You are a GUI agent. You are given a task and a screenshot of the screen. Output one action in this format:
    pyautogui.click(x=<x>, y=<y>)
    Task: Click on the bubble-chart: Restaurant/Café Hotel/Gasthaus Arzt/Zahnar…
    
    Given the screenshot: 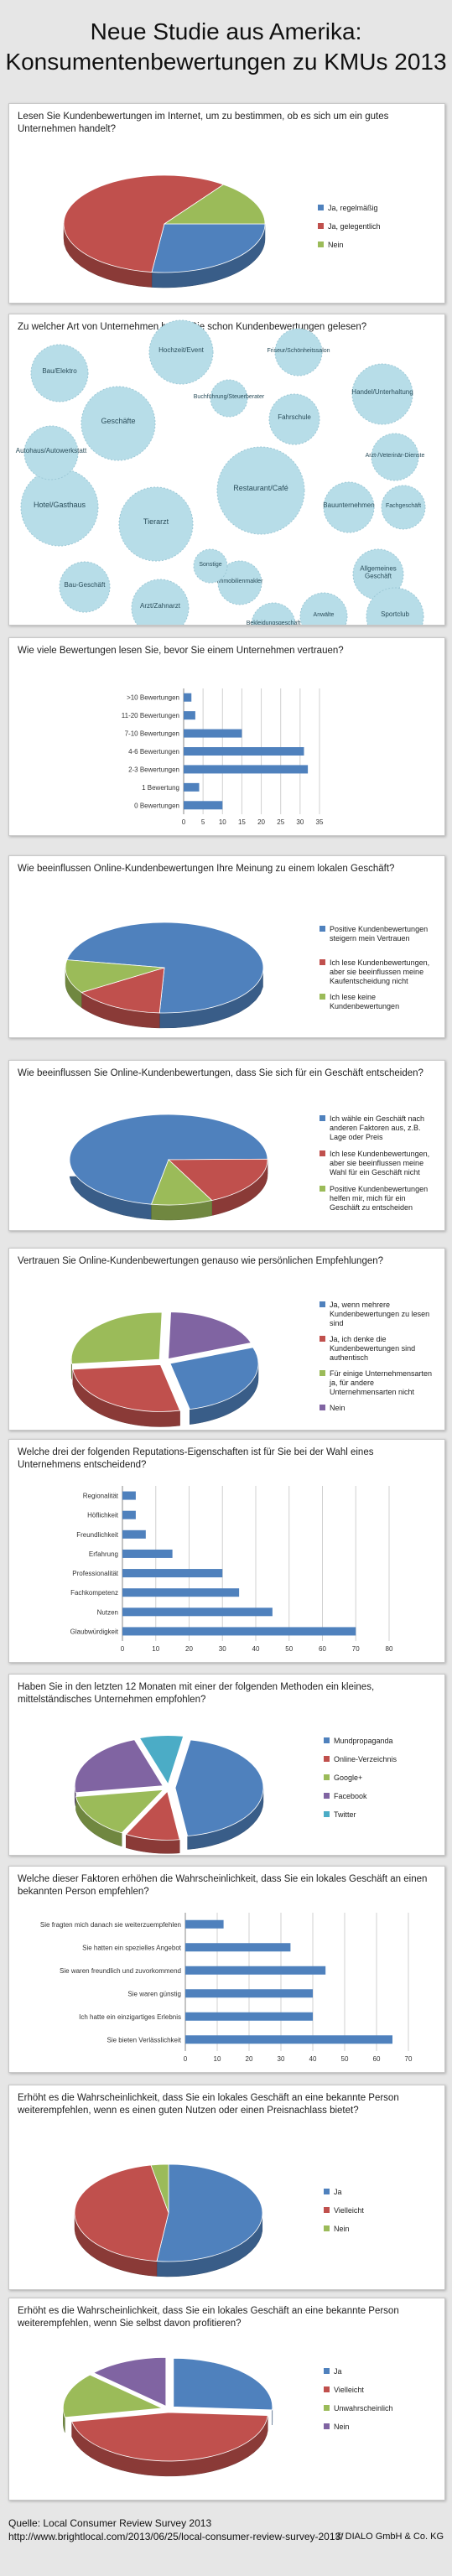 What is the action you would take?
    pyautogui.click(x=221, y=472)
    